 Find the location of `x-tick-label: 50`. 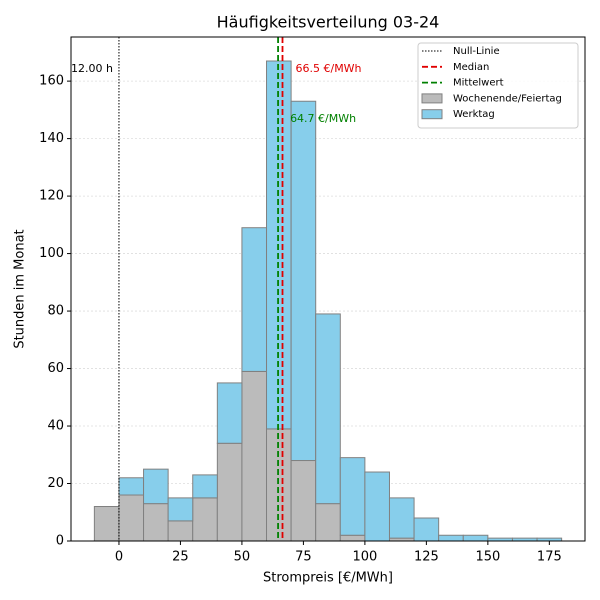

x-tick-label: 50 is located at coordinates (242, 557).